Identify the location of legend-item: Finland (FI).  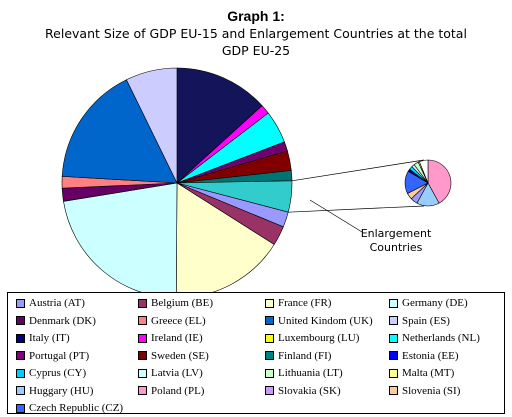
(298, 356).